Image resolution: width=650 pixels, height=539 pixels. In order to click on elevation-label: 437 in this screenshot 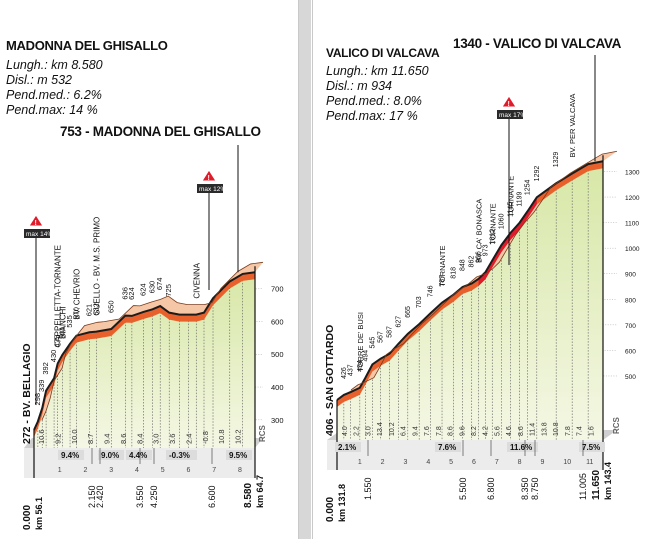, I will do `click(351, 370)`.